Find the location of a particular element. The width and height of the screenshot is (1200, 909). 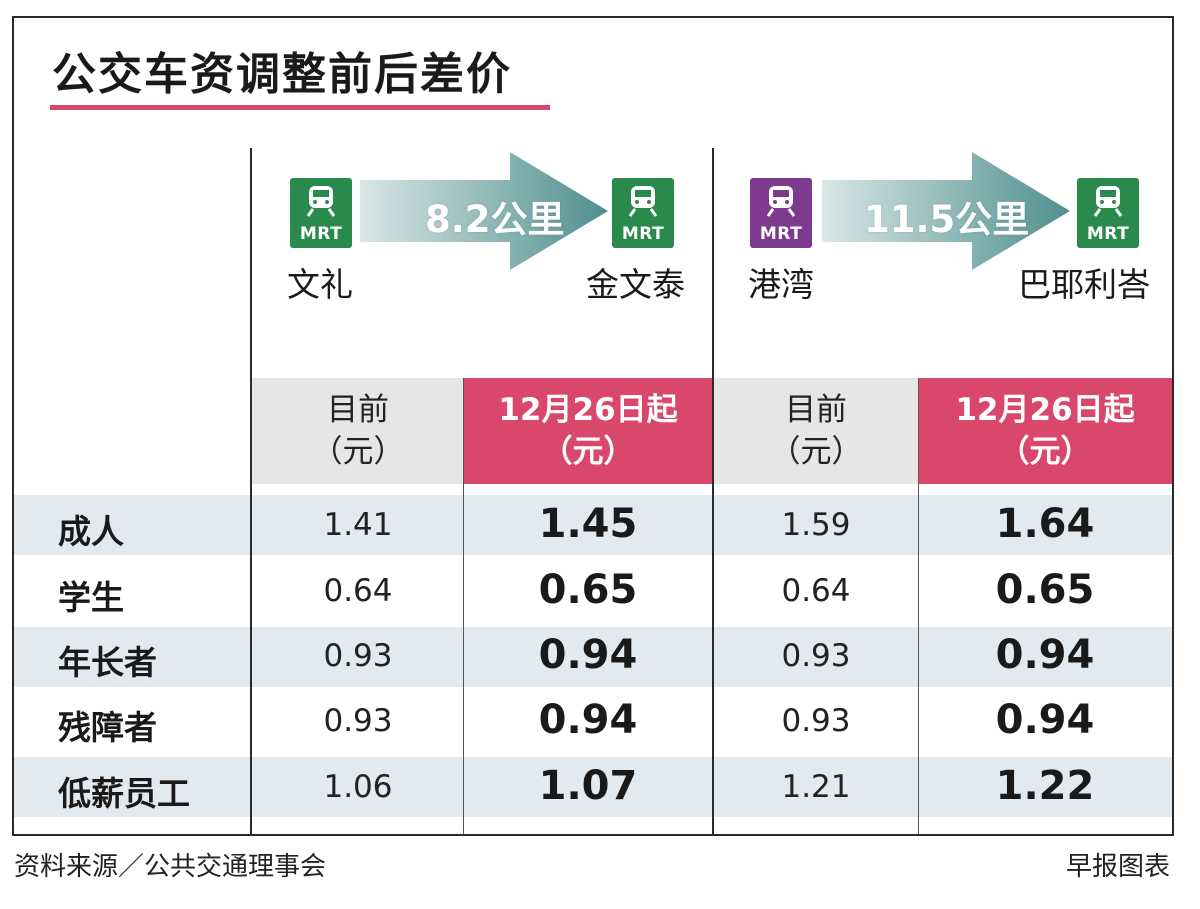

credit-note: 早报图表 is located at coordinates (1117, 867).